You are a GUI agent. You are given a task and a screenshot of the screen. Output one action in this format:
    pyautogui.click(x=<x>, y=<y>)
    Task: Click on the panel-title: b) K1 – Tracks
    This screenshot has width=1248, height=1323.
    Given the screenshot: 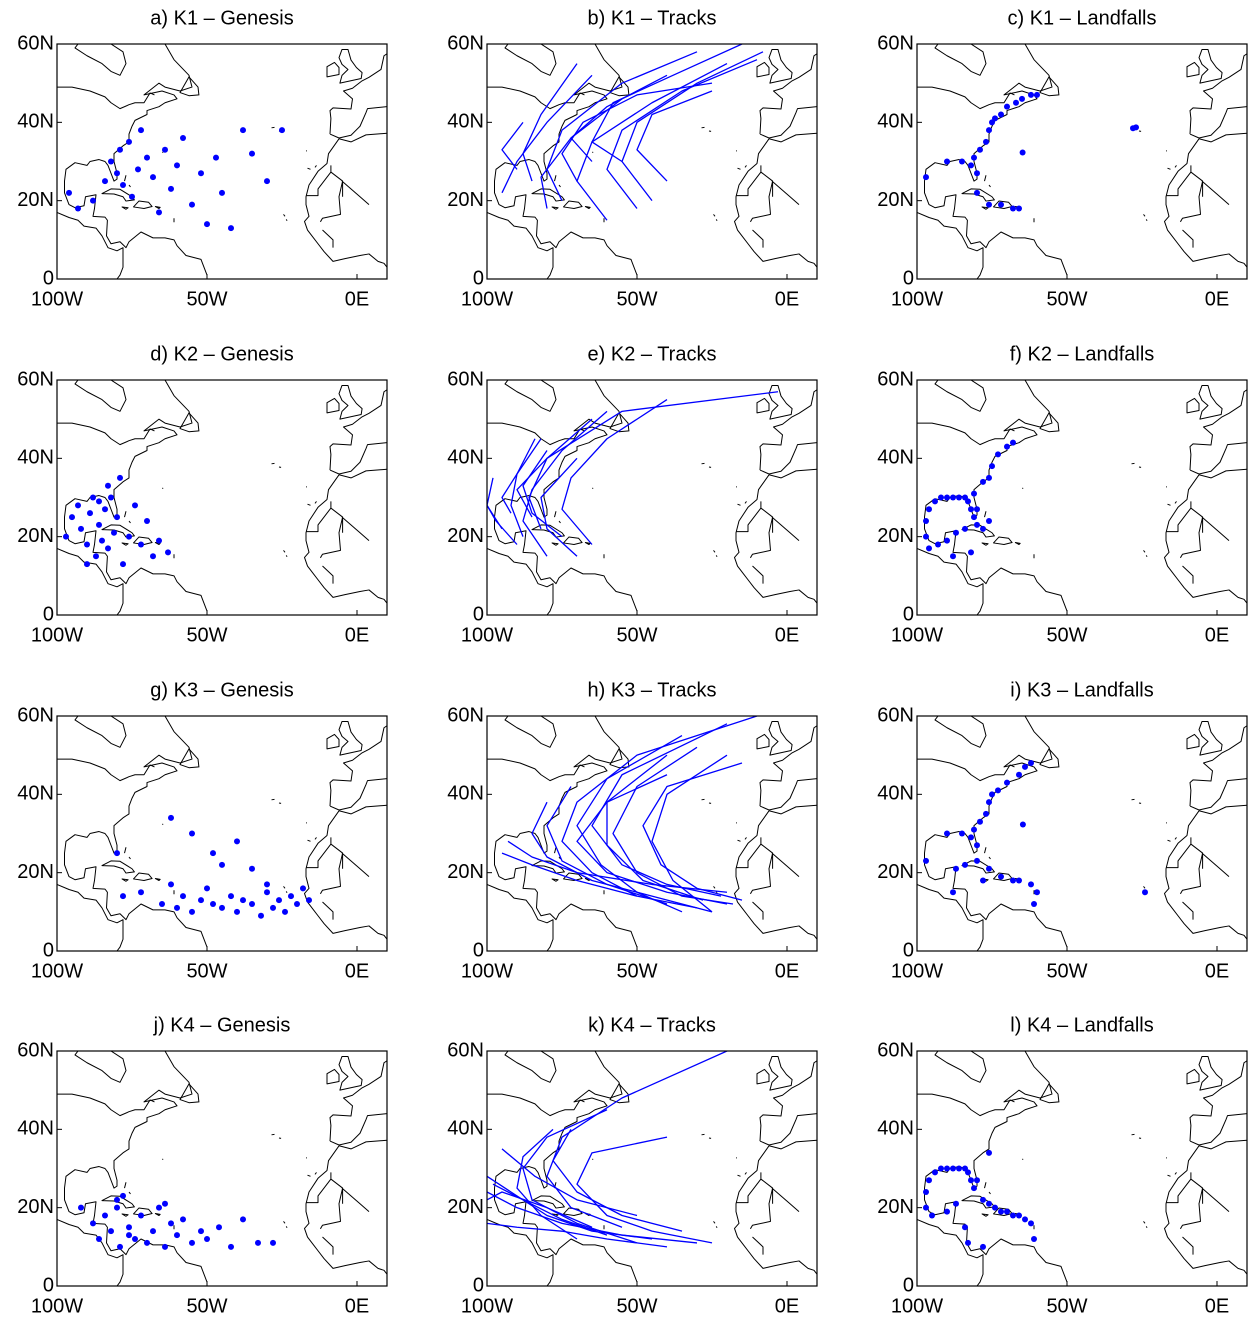 What is the action you would take?
    pyautogui.click(x=652, y=18)
    